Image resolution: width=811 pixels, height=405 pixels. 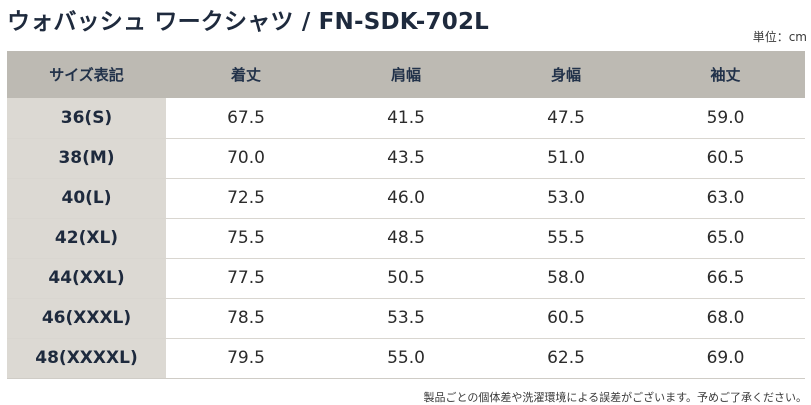 What do you see at coordinates (246, 238) in the screenshot?
I see `value-cell: 75.5` at bounding box center [246, 238].